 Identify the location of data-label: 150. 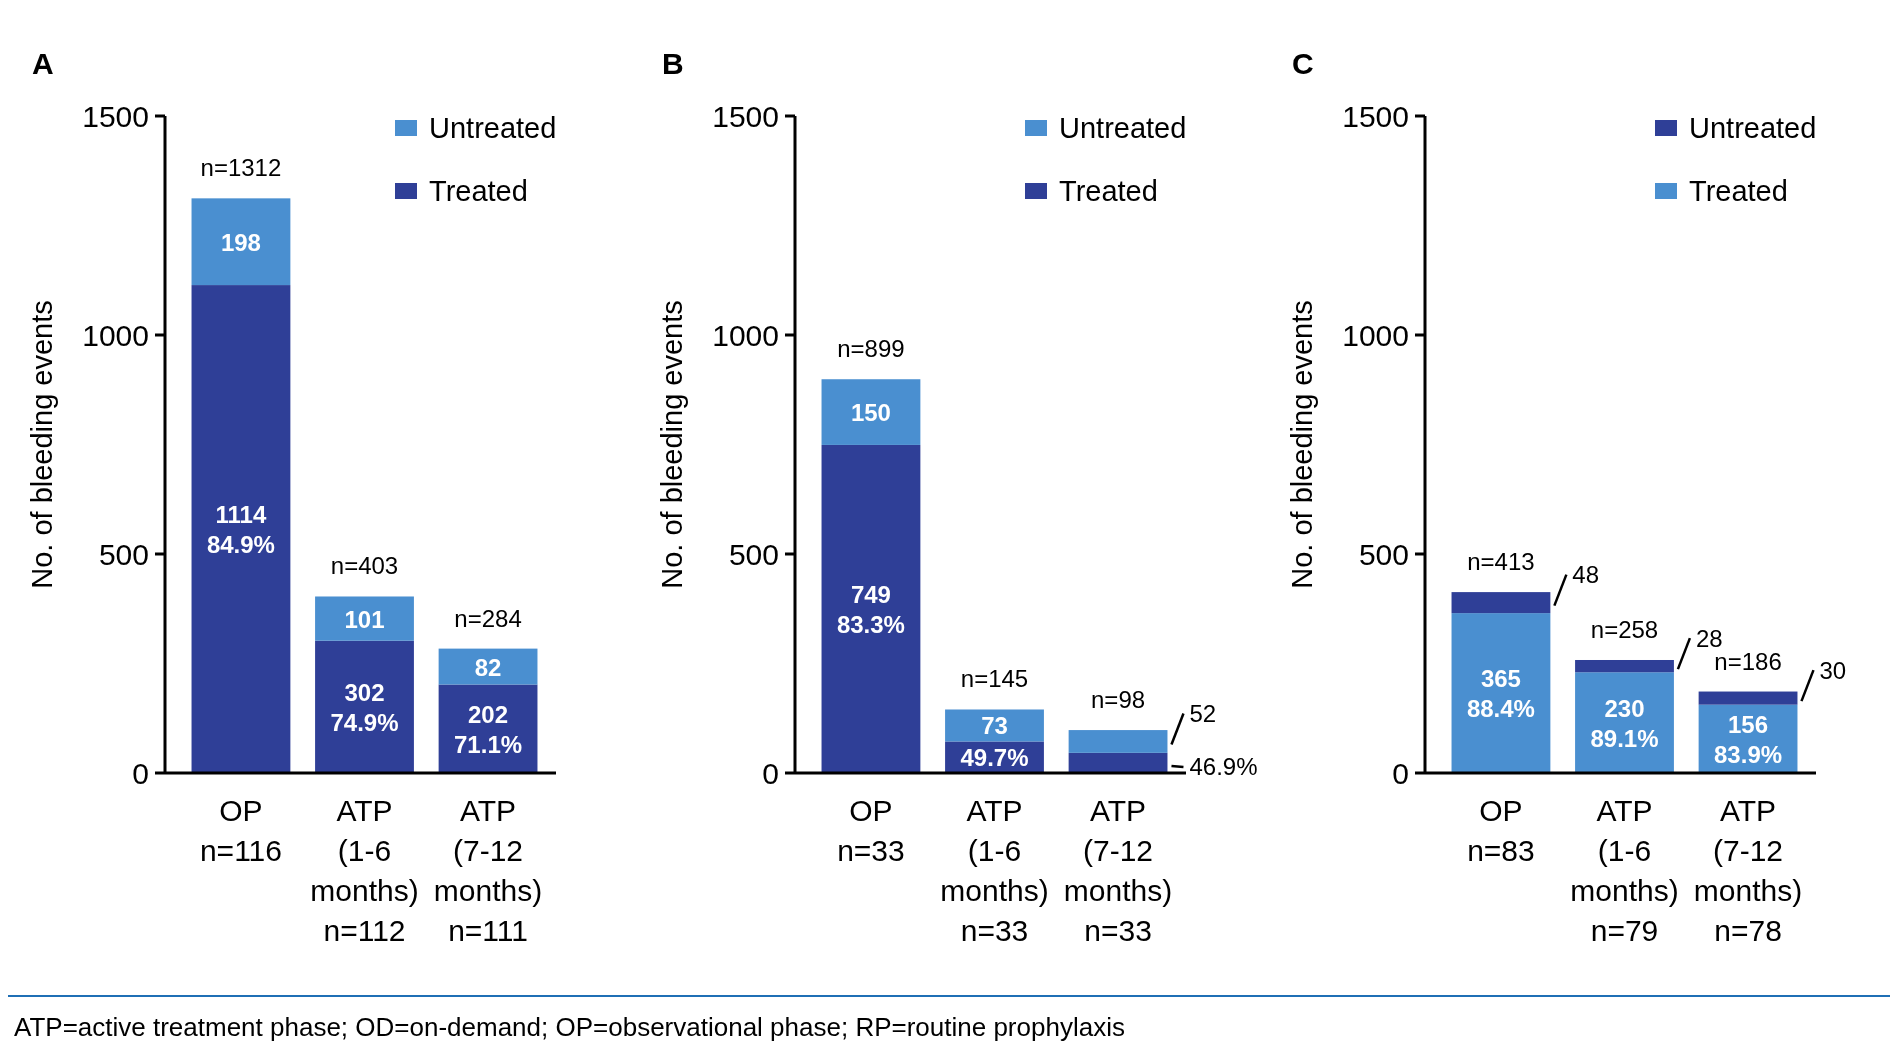
(870, 412).